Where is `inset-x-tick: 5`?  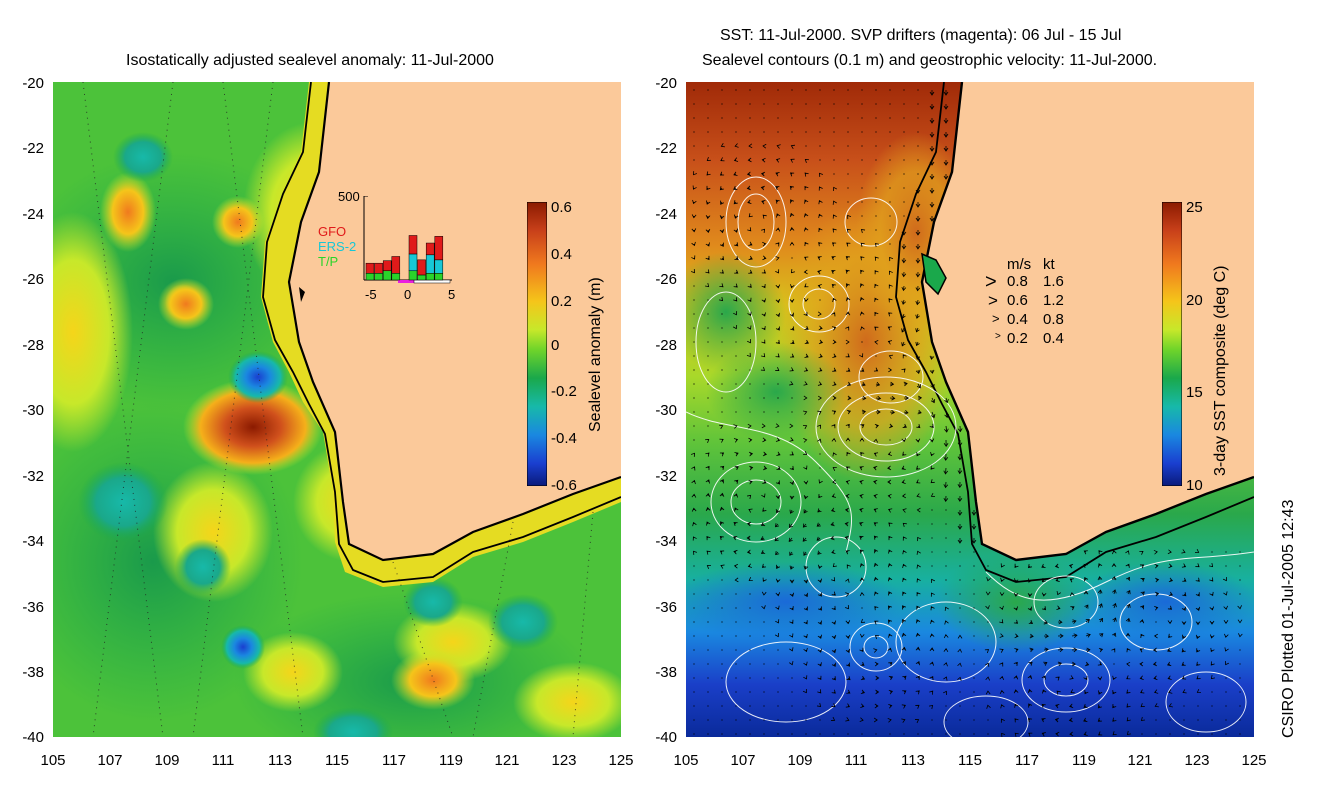 inset-x-tick: 5 is located at coordinates (452, 294).